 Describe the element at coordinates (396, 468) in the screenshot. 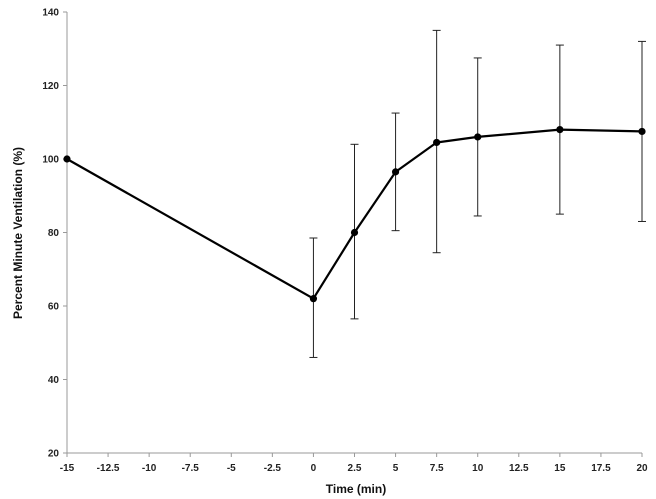

I see `x-tick-label: 5` at that location.